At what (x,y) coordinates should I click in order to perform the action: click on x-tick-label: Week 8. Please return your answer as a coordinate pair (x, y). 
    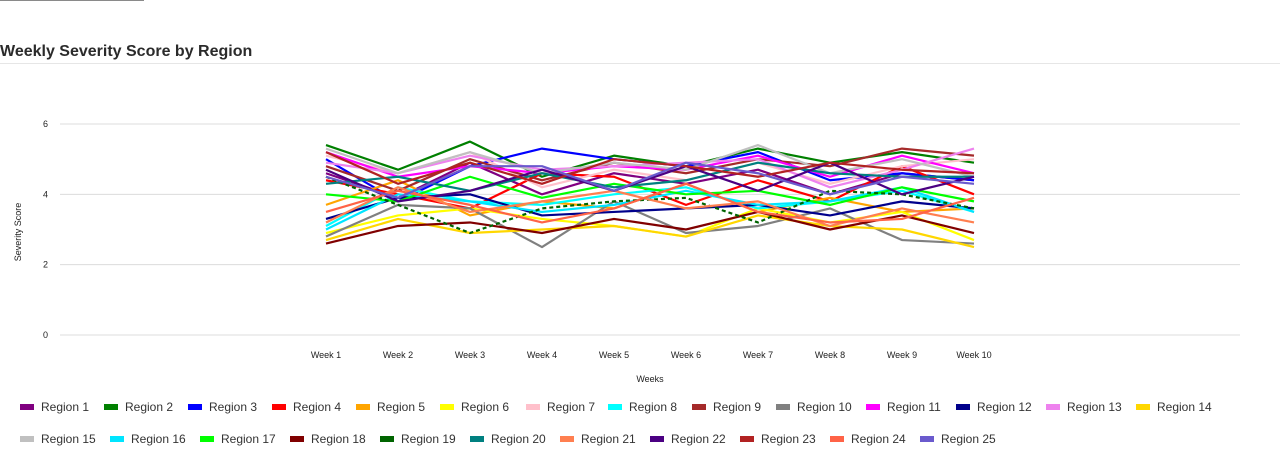
    Looking at the image, I should click on (830, 355).